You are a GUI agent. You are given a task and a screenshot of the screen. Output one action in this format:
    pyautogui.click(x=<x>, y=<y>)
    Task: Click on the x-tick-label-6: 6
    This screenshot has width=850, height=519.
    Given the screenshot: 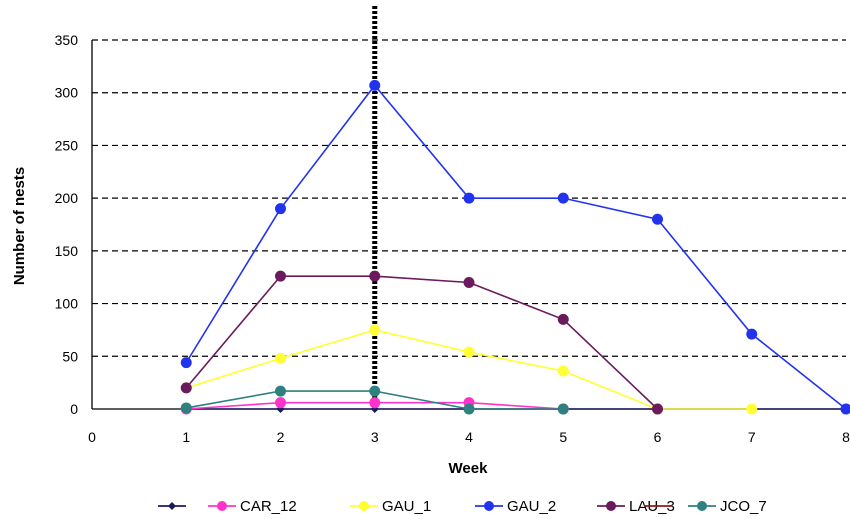 What is the action you would take?
    pyautogui.click(x=658, y=437)
    